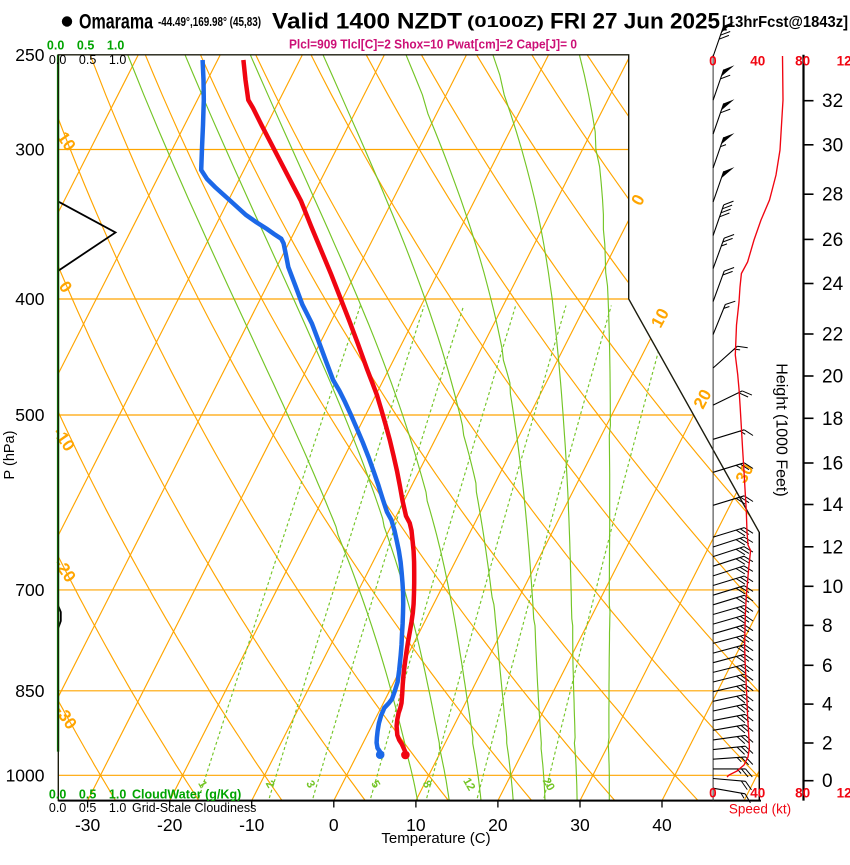 The height and width of the screenshot is (865, 850). What do you see at coordinates (29, 55) in the screenshot?
I see `svg-text: 250` at bounding box center [29, 55].